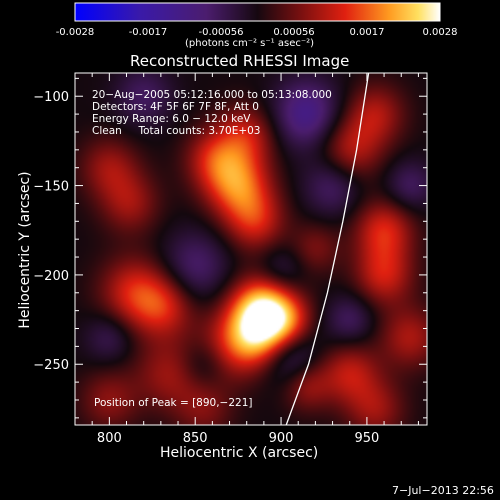 The image size is (500, 500). I want to click on y-tick-label: −200, so click(51, 276).